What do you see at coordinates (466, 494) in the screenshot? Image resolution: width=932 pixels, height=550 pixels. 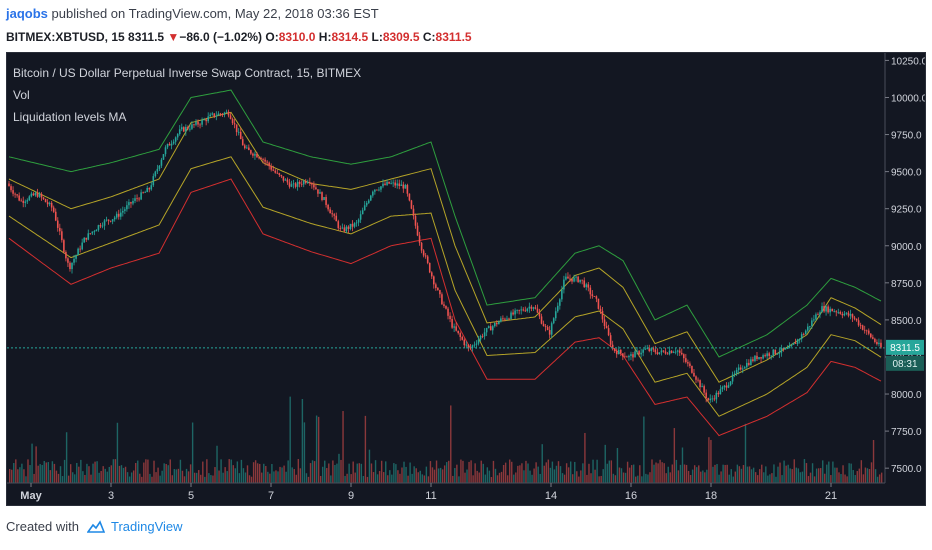 I see `time-axis` at bounding box center [466, 494].